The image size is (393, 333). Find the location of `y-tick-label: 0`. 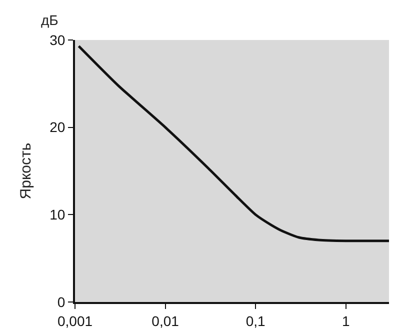

y-tick-label: 0 is located at coordinates (61, 302).